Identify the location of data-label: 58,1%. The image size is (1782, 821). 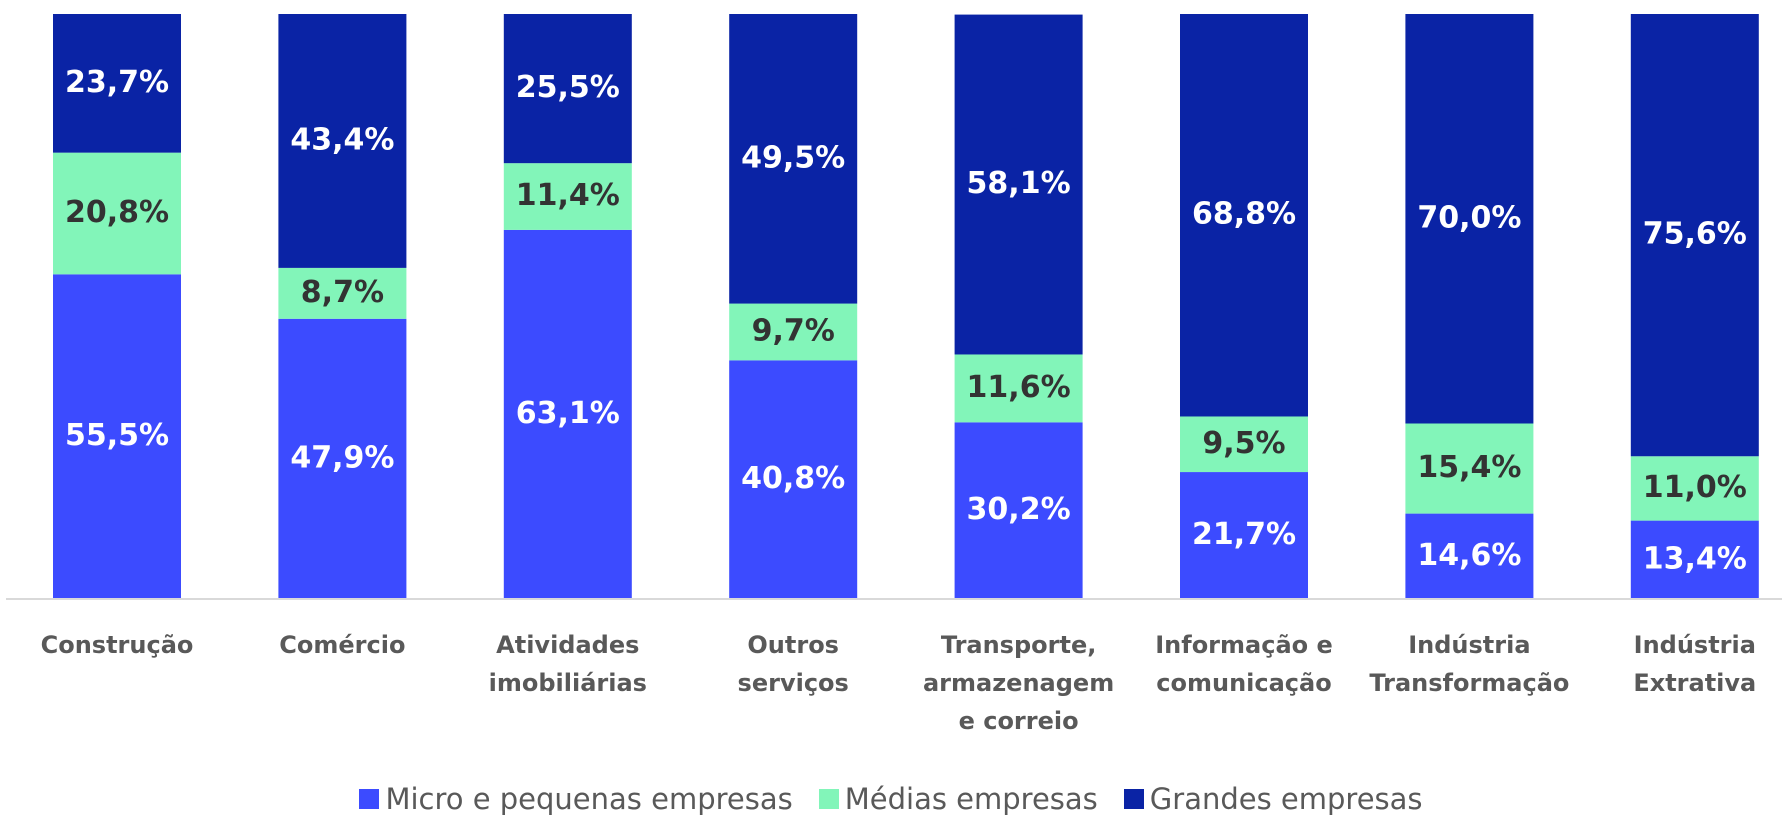
(1019, 183).